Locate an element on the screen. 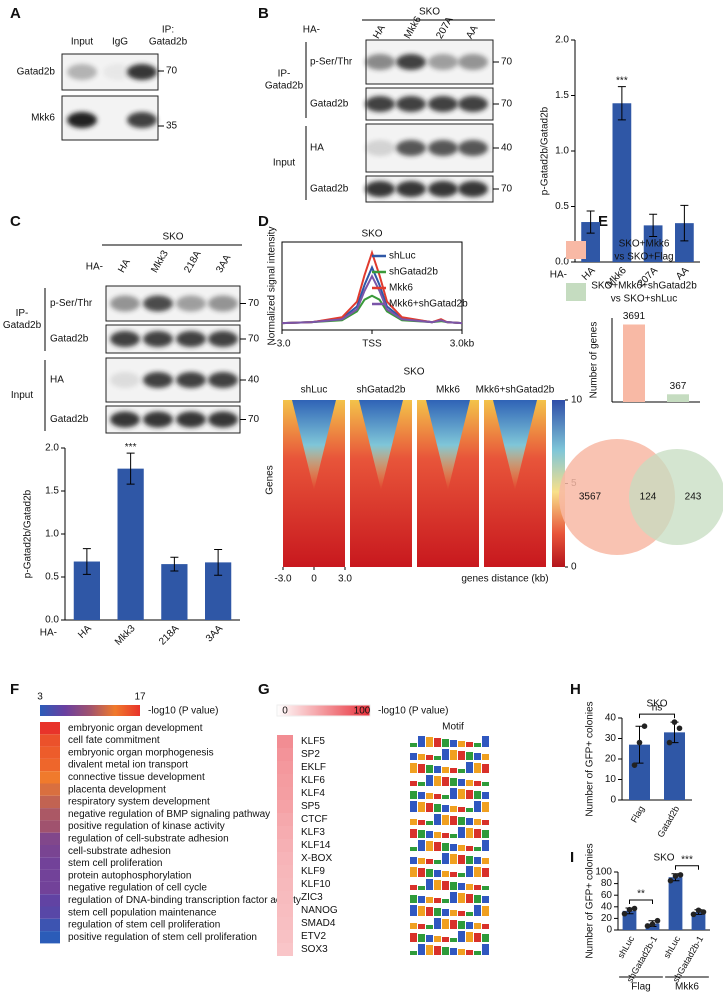  size-marker: 40 is located at coordinates (254, 380).